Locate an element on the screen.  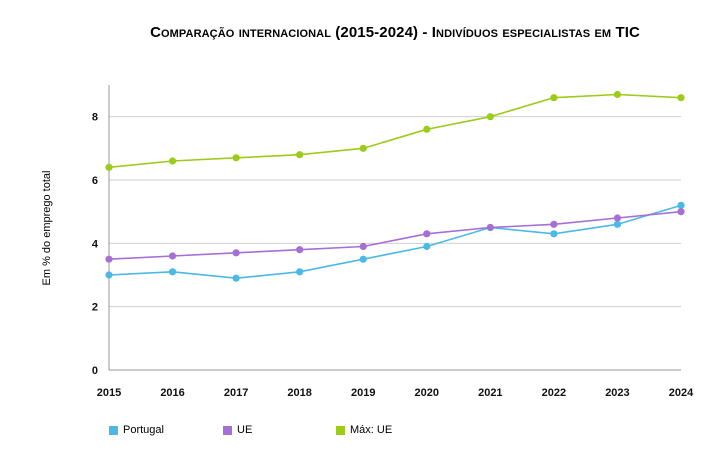
legend-item-ue: UE is located at coordinates (237, 430).